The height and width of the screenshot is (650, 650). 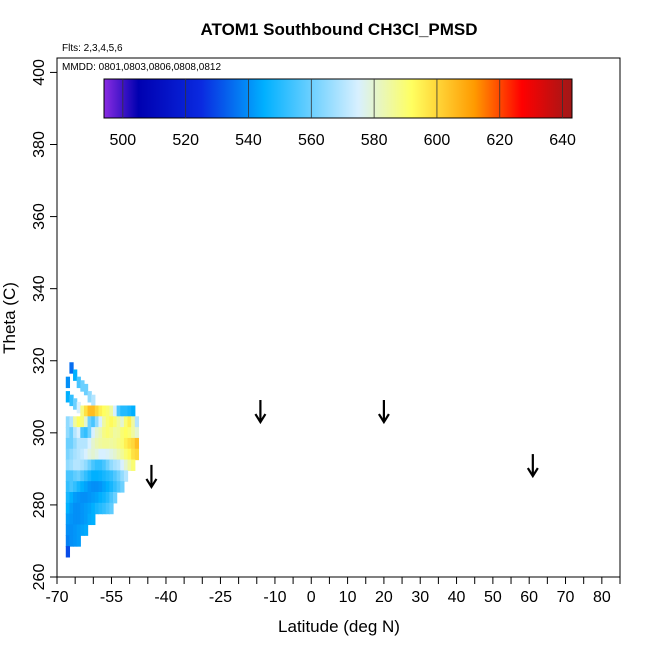 I want to click on x-tick-label: -25, so click(x=220, y=597).